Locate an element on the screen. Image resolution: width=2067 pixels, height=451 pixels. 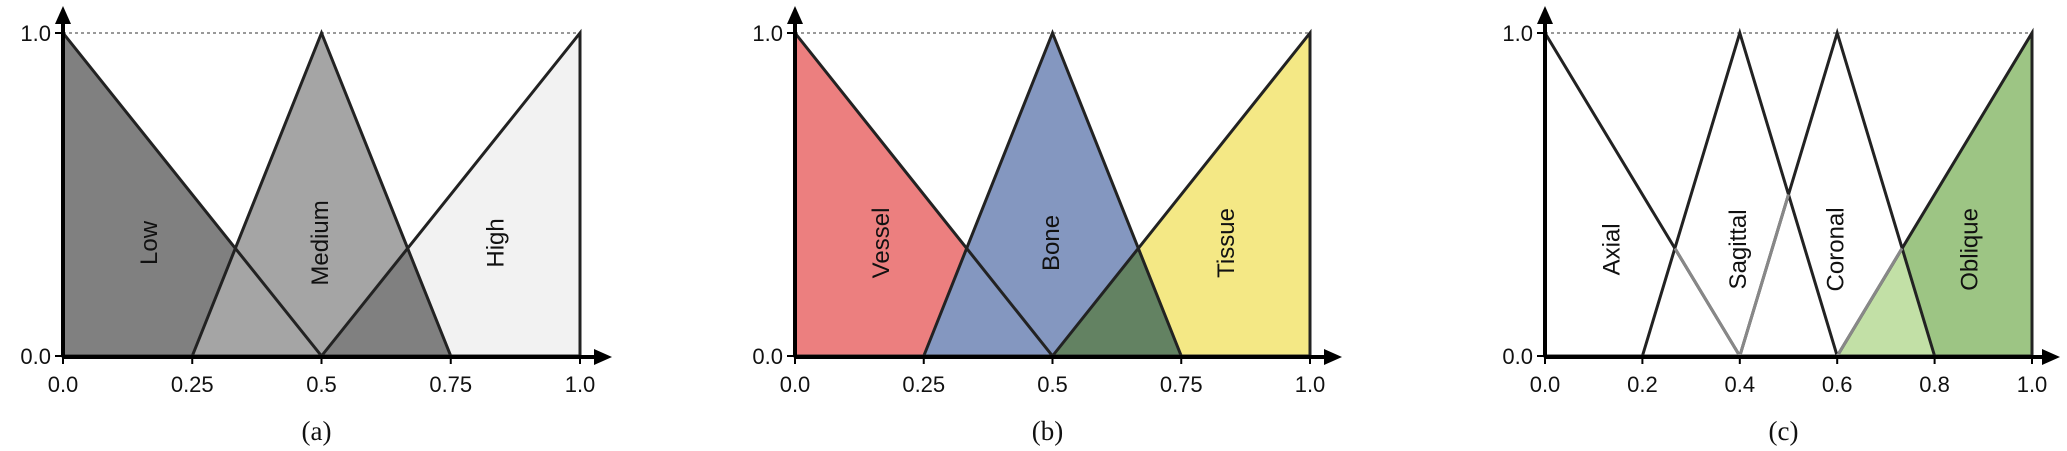
series-label-vessel: Vessel is located at coordinates (881, 243).